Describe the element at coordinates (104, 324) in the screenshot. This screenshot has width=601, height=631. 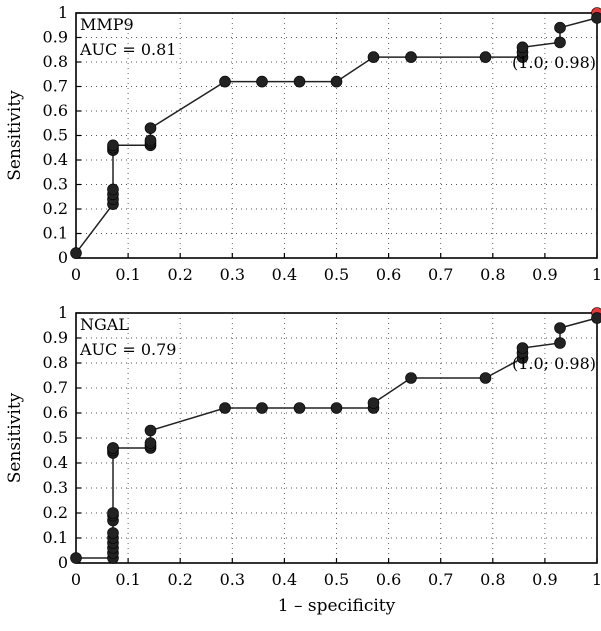
I see `panel-label: NGAL` at that location.